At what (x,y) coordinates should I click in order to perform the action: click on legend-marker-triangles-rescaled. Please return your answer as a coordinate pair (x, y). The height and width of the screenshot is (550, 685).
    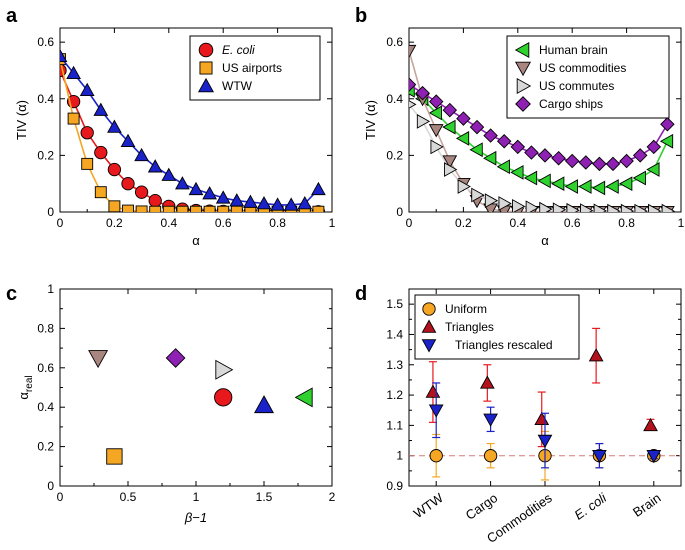
    Looking at the image, I should click on (429, 346).